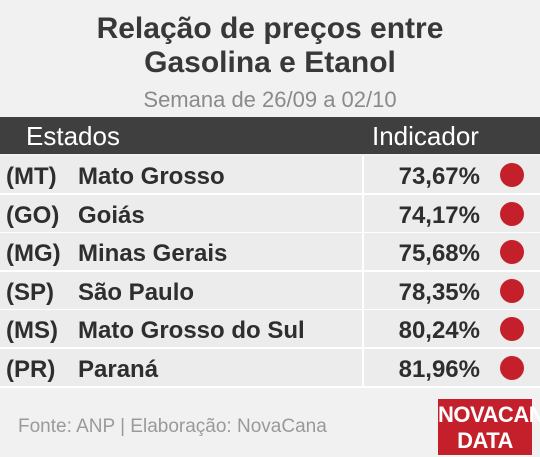 This screenshot has width=540, height=457. I want to click on table-row: (MS) Mato Grosso do Sul 80,24%, so click(270, 329).